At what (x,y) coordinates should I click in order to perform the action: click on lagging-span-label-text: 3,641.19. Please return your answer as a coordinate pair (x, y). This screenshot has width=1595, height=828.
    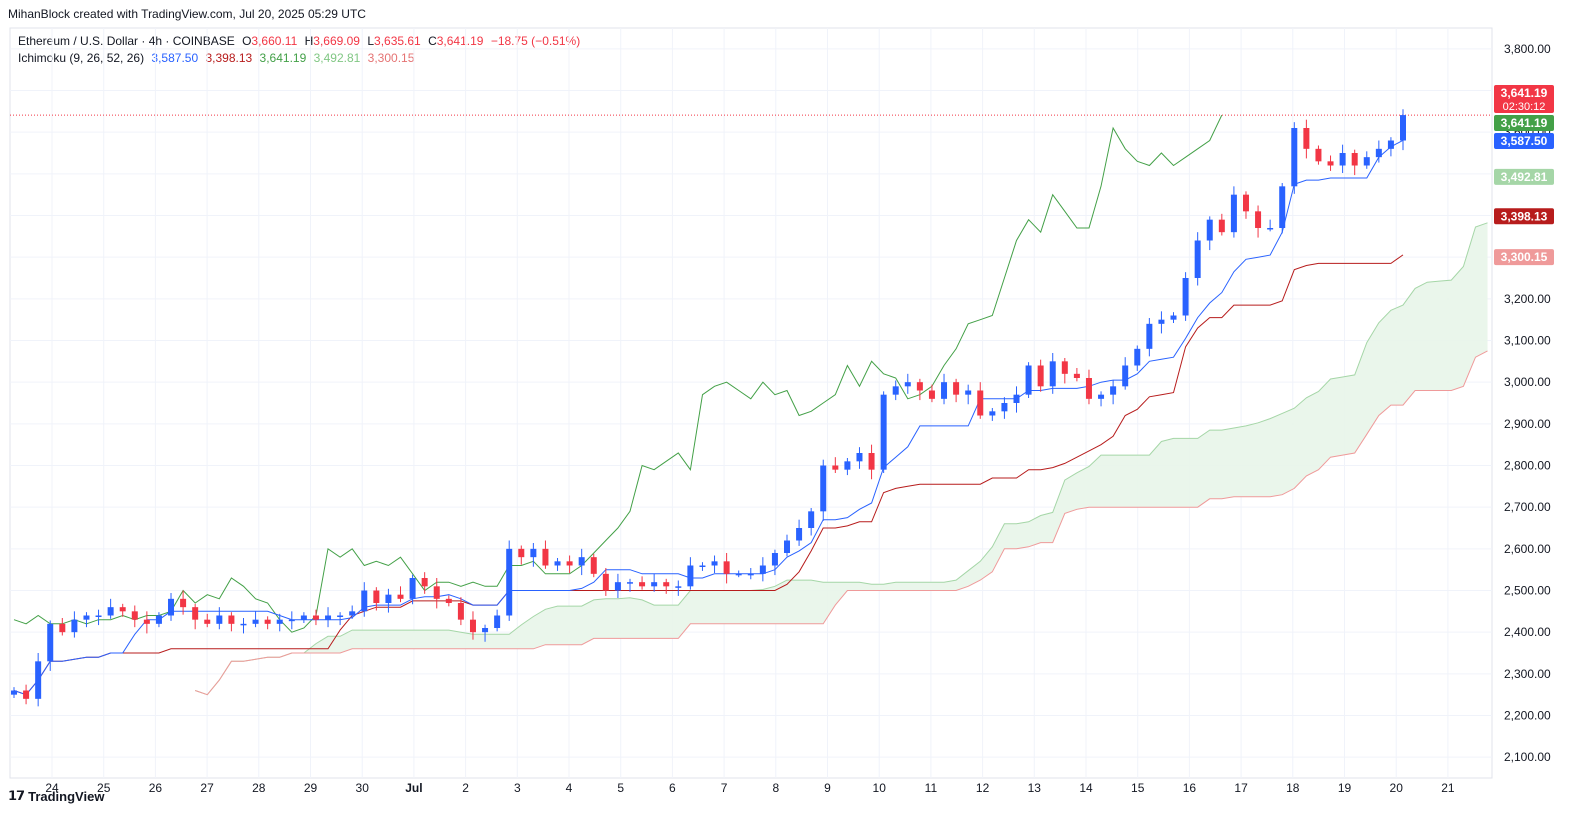
    Looking at the image, I should click on (1524, 123).